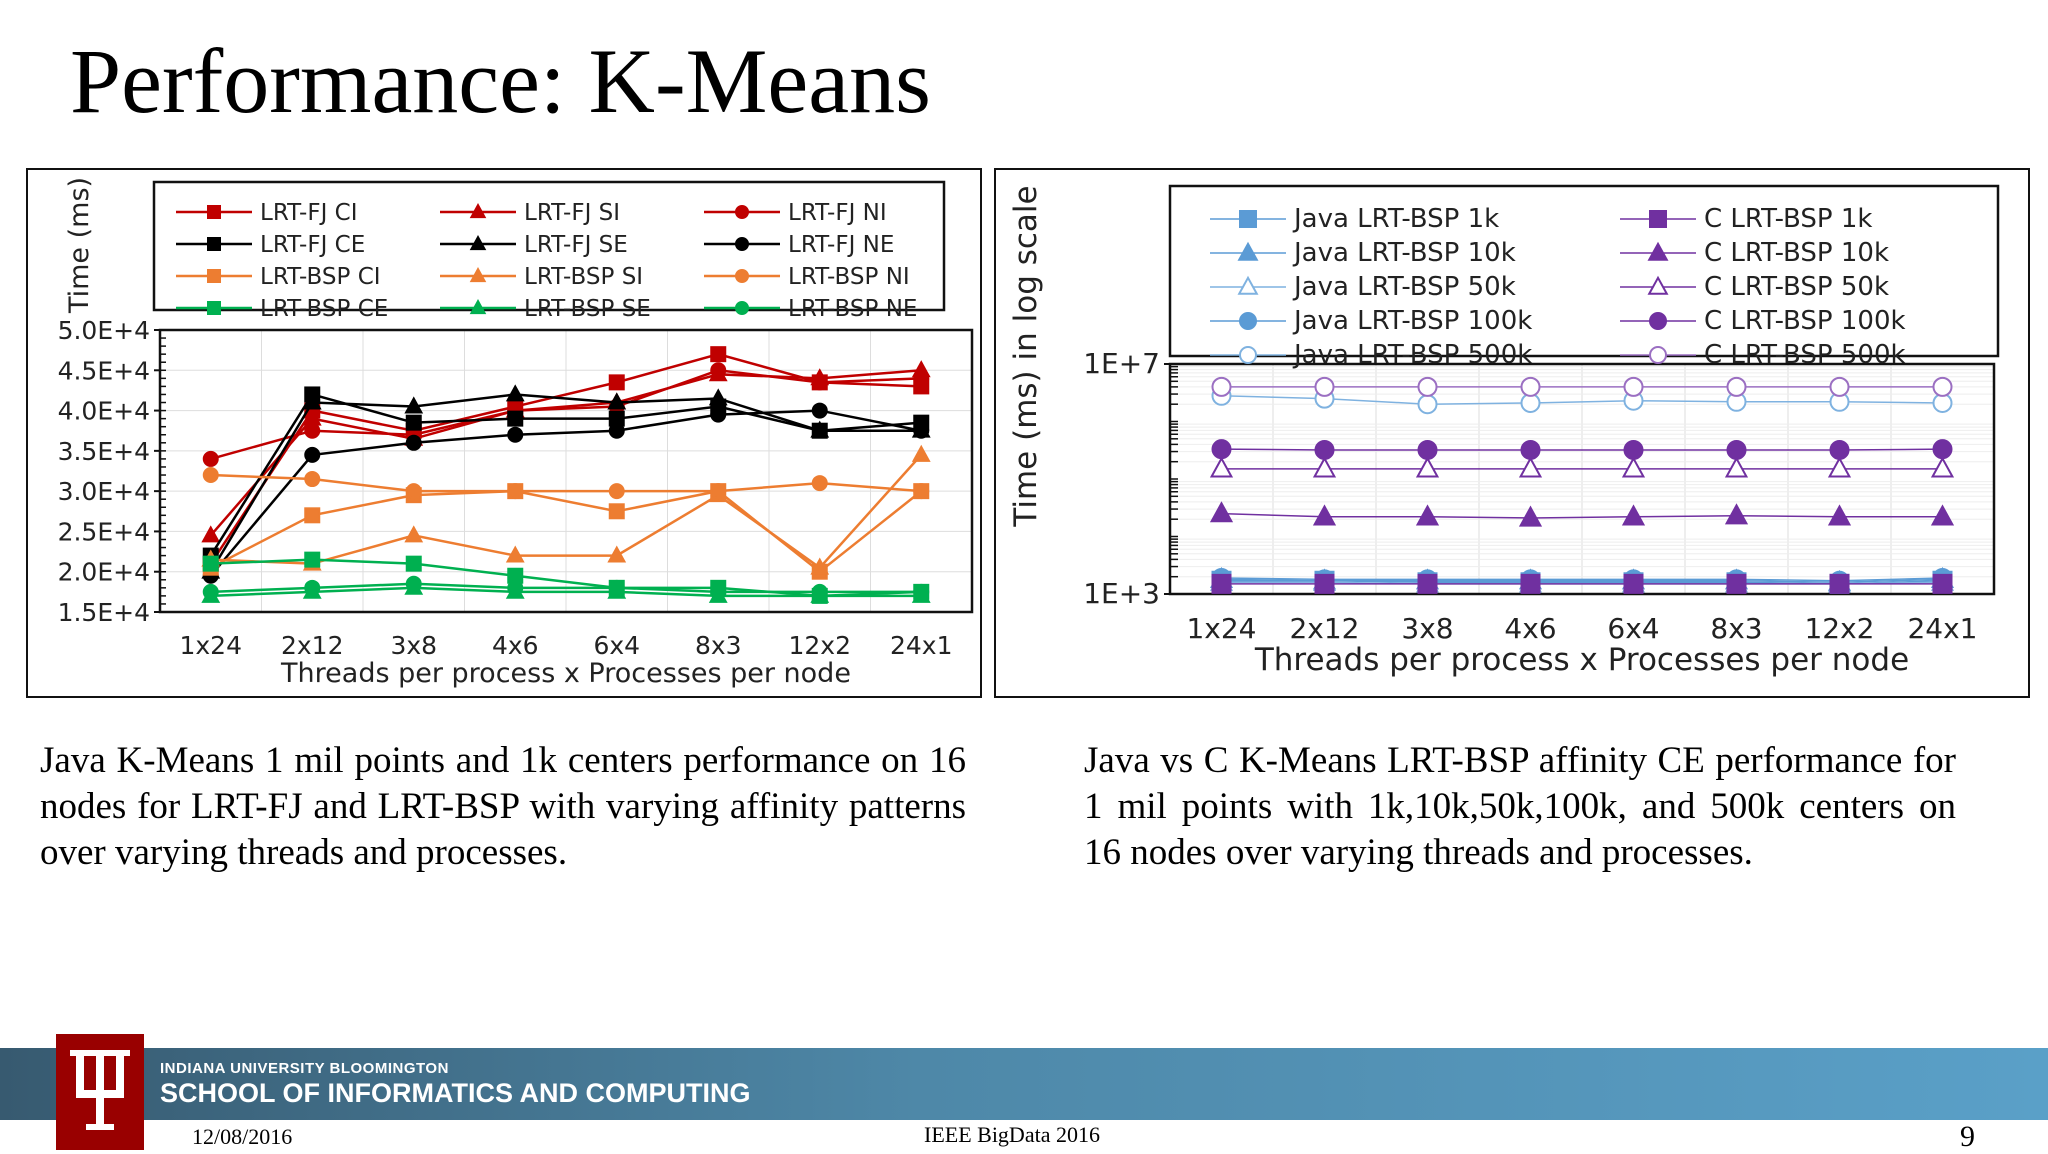 This screenshot has height=1154, width=2048. What do you see at coordinates (242, 1136) in the screenshot?
I see `footer-date: 12/08/2016` at bounding box center [242, 1136].